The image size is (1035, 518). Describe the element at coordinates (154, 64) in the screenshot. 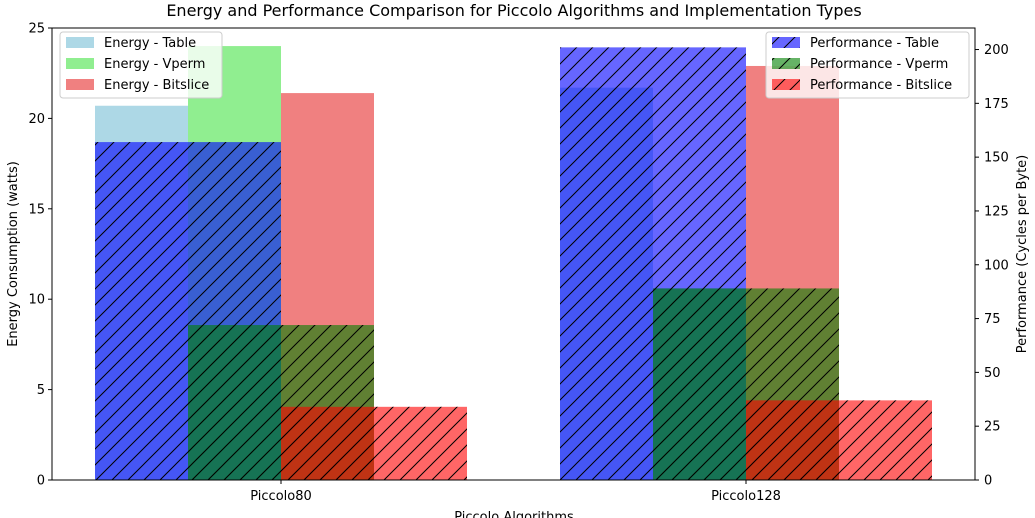

I see `legend-label: Energy - Vperm` at that location.